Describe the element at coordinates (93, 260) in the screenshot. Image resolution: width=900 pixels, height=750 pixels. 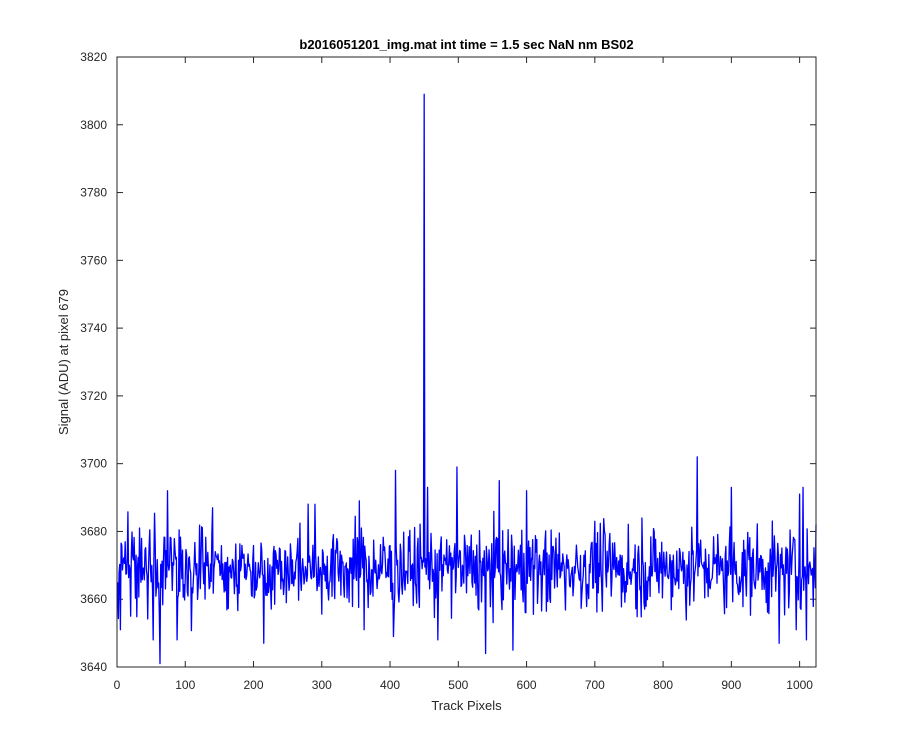
I see `y-tick-label: 3760` at that location.